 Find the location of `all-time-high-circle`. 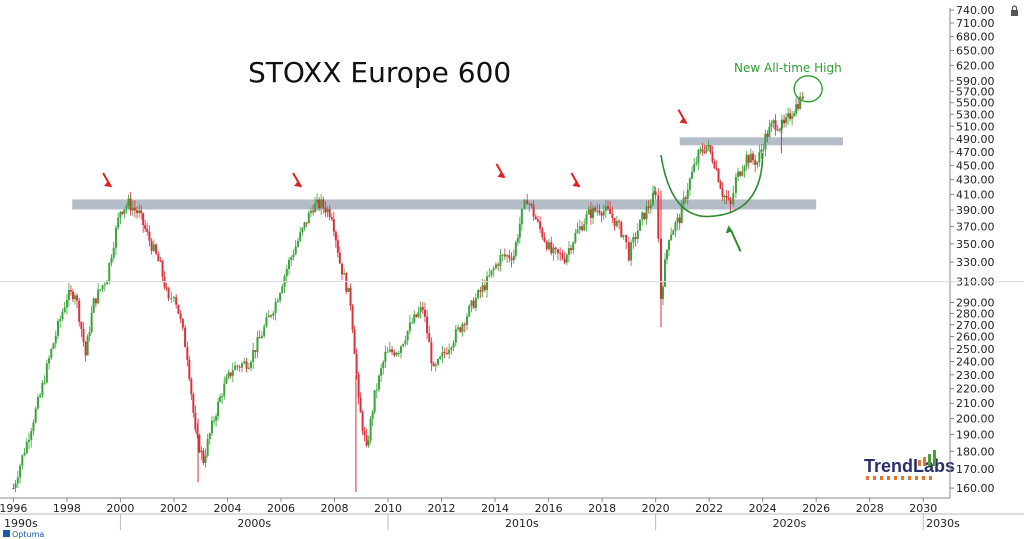

all-time-high-circle is located at coordinates (808, 89).